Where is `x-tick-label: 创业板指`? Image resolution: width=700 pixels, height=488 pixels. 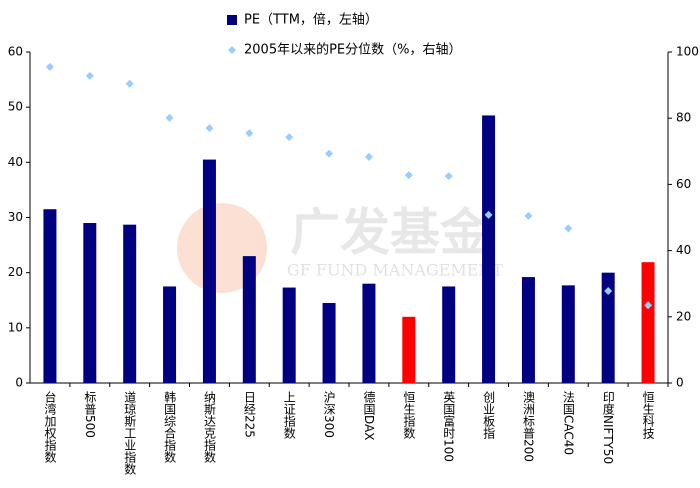
x-tick-label: 创业板指 is located at coordinates (489, 415).